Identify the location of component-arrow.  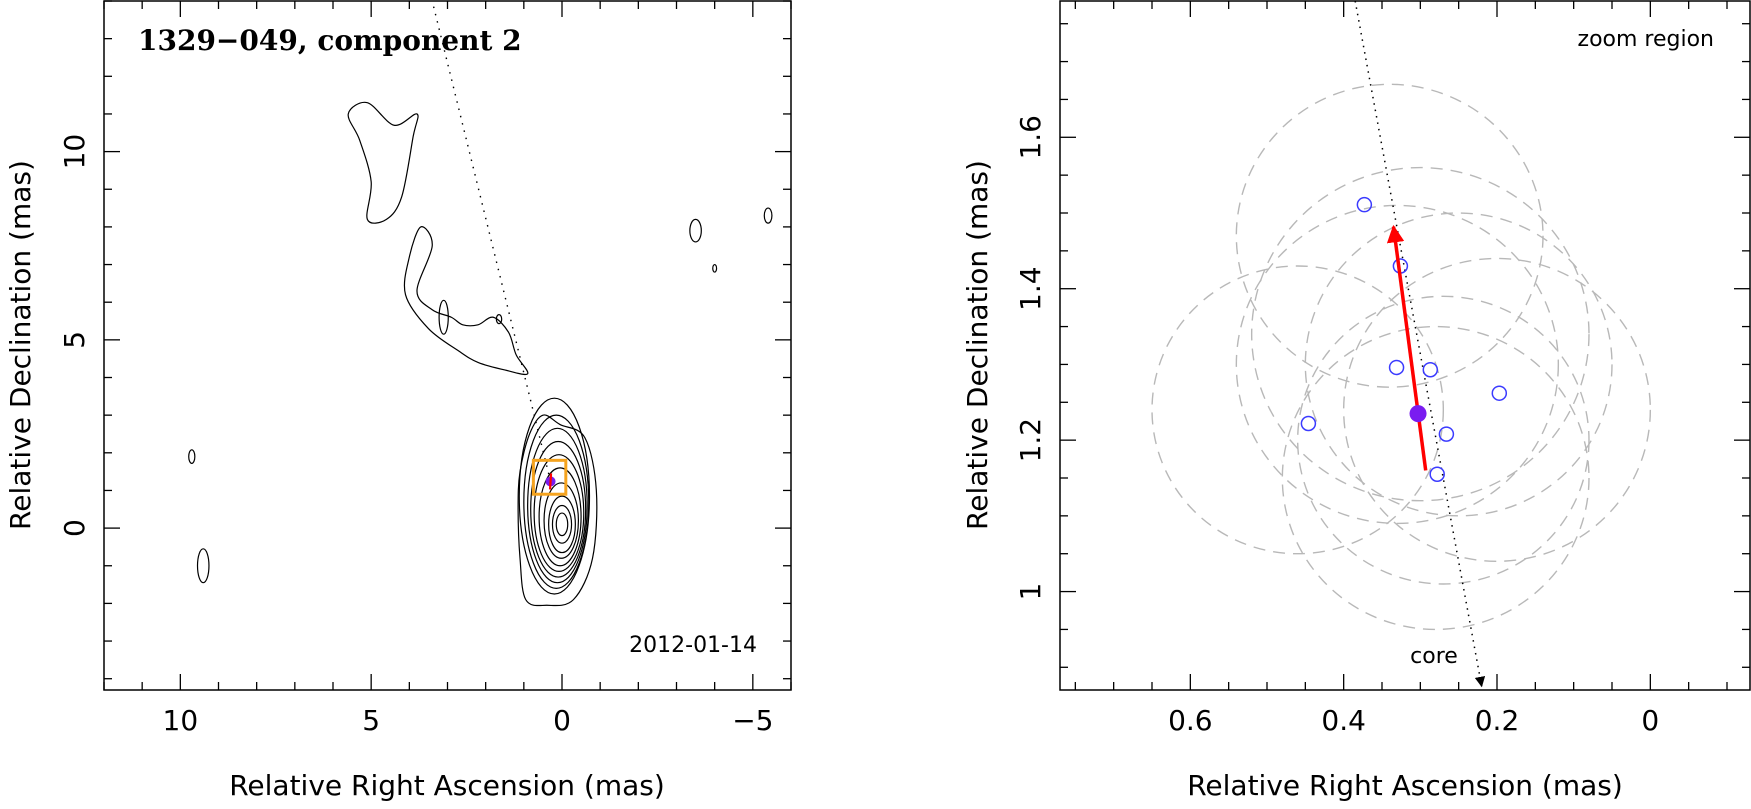
(550, 481).